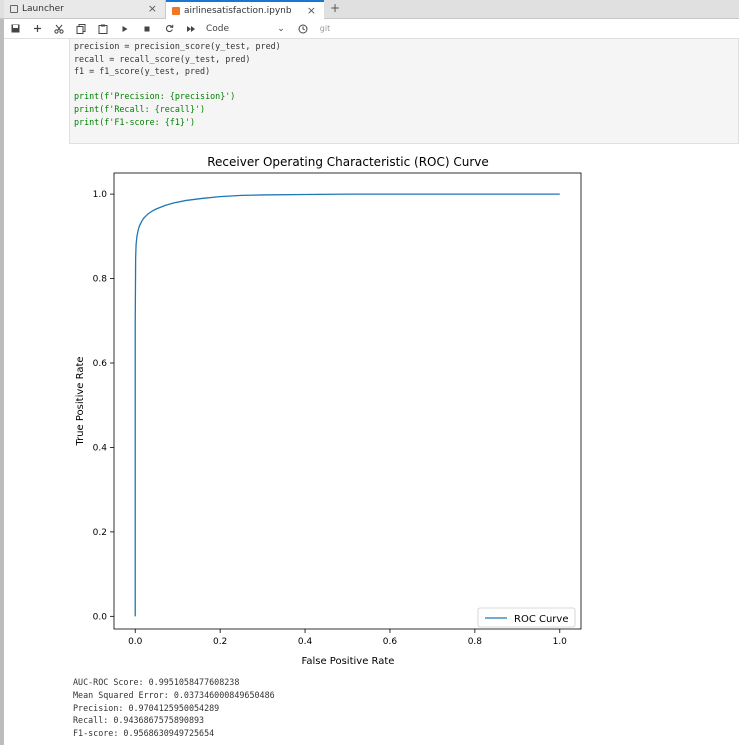 Image resolution: width=739 pixels, height=745 pixels. What do you see at coordinates (2, 372) in the screenshot?
I see `left-gutter` at bounding box center [2, 372].